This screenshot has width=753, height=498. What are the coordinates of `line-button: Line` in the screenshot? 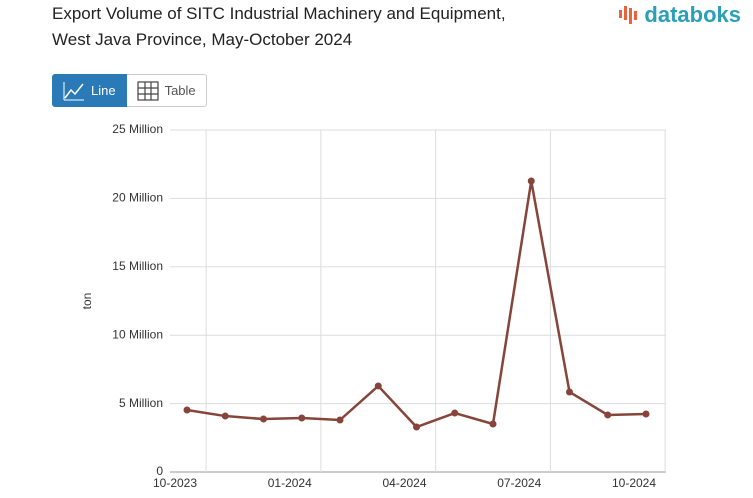 It's located at (89, 90).